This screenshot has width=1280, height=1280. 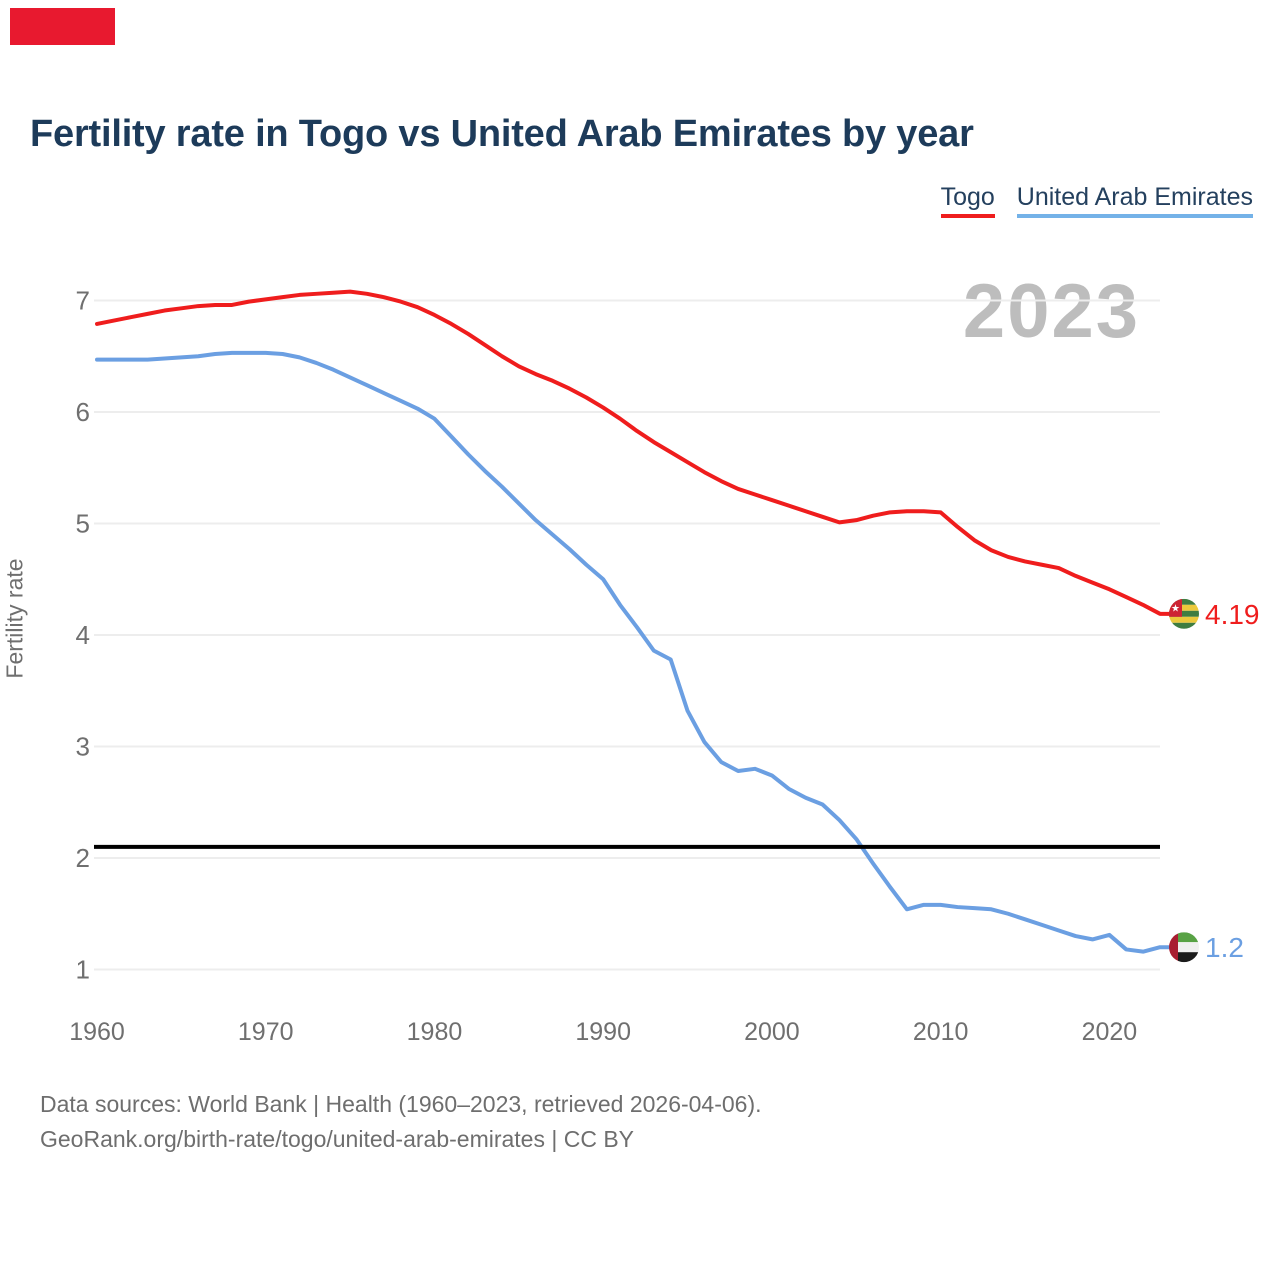 I want to click on legend: Togo United Arab Emirates, so click(x=1096, y=200).